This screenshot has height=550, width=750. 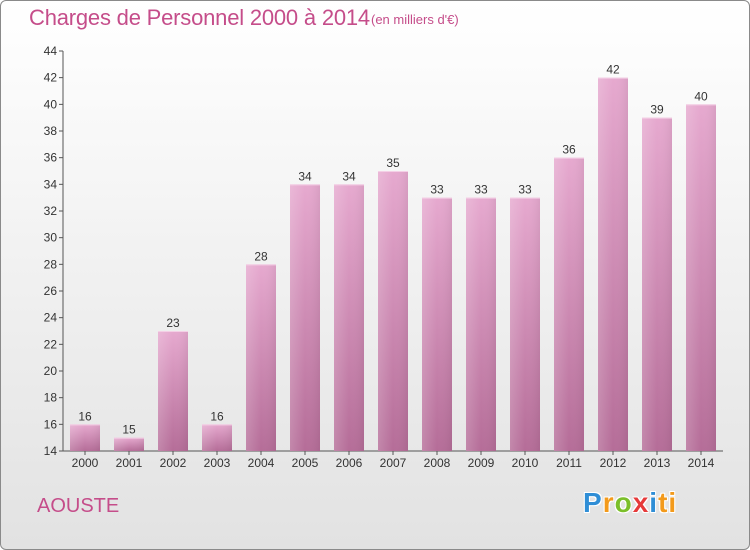 What do you see at coordinates (51, 104) in the screenshot?
I see `y-tick-label: 40` at bounding box center [51, 104].